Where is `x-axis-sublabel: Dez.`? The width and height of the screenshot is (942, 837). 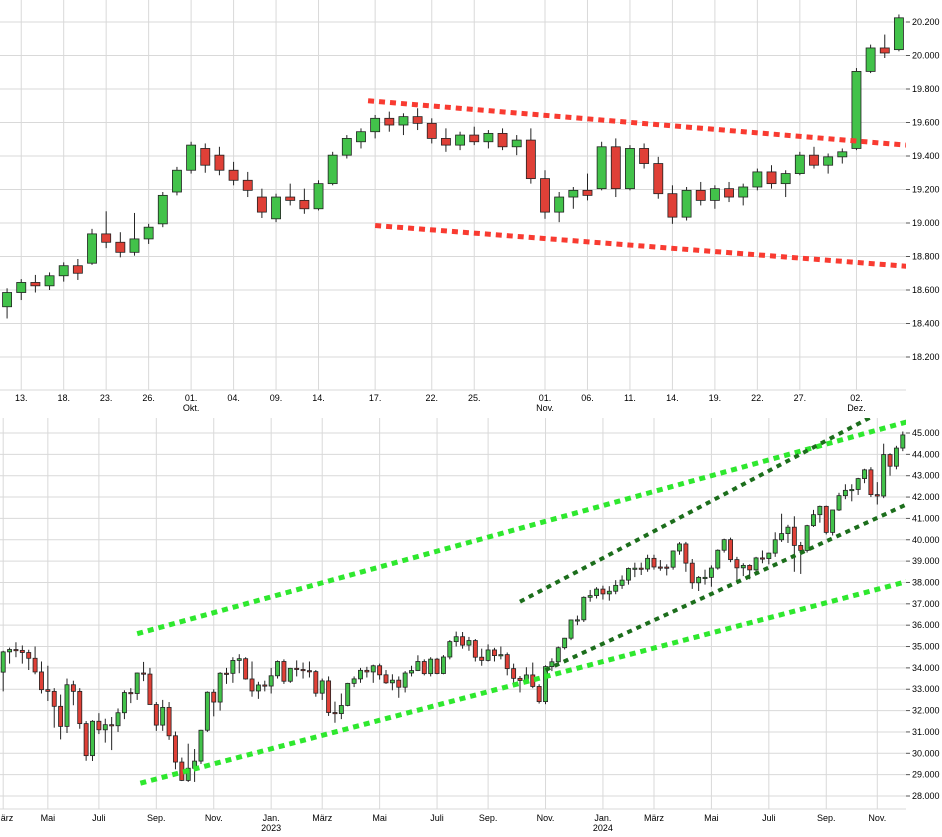
x-axis-sublabel: Dez. is located at coordinates (856, 408).